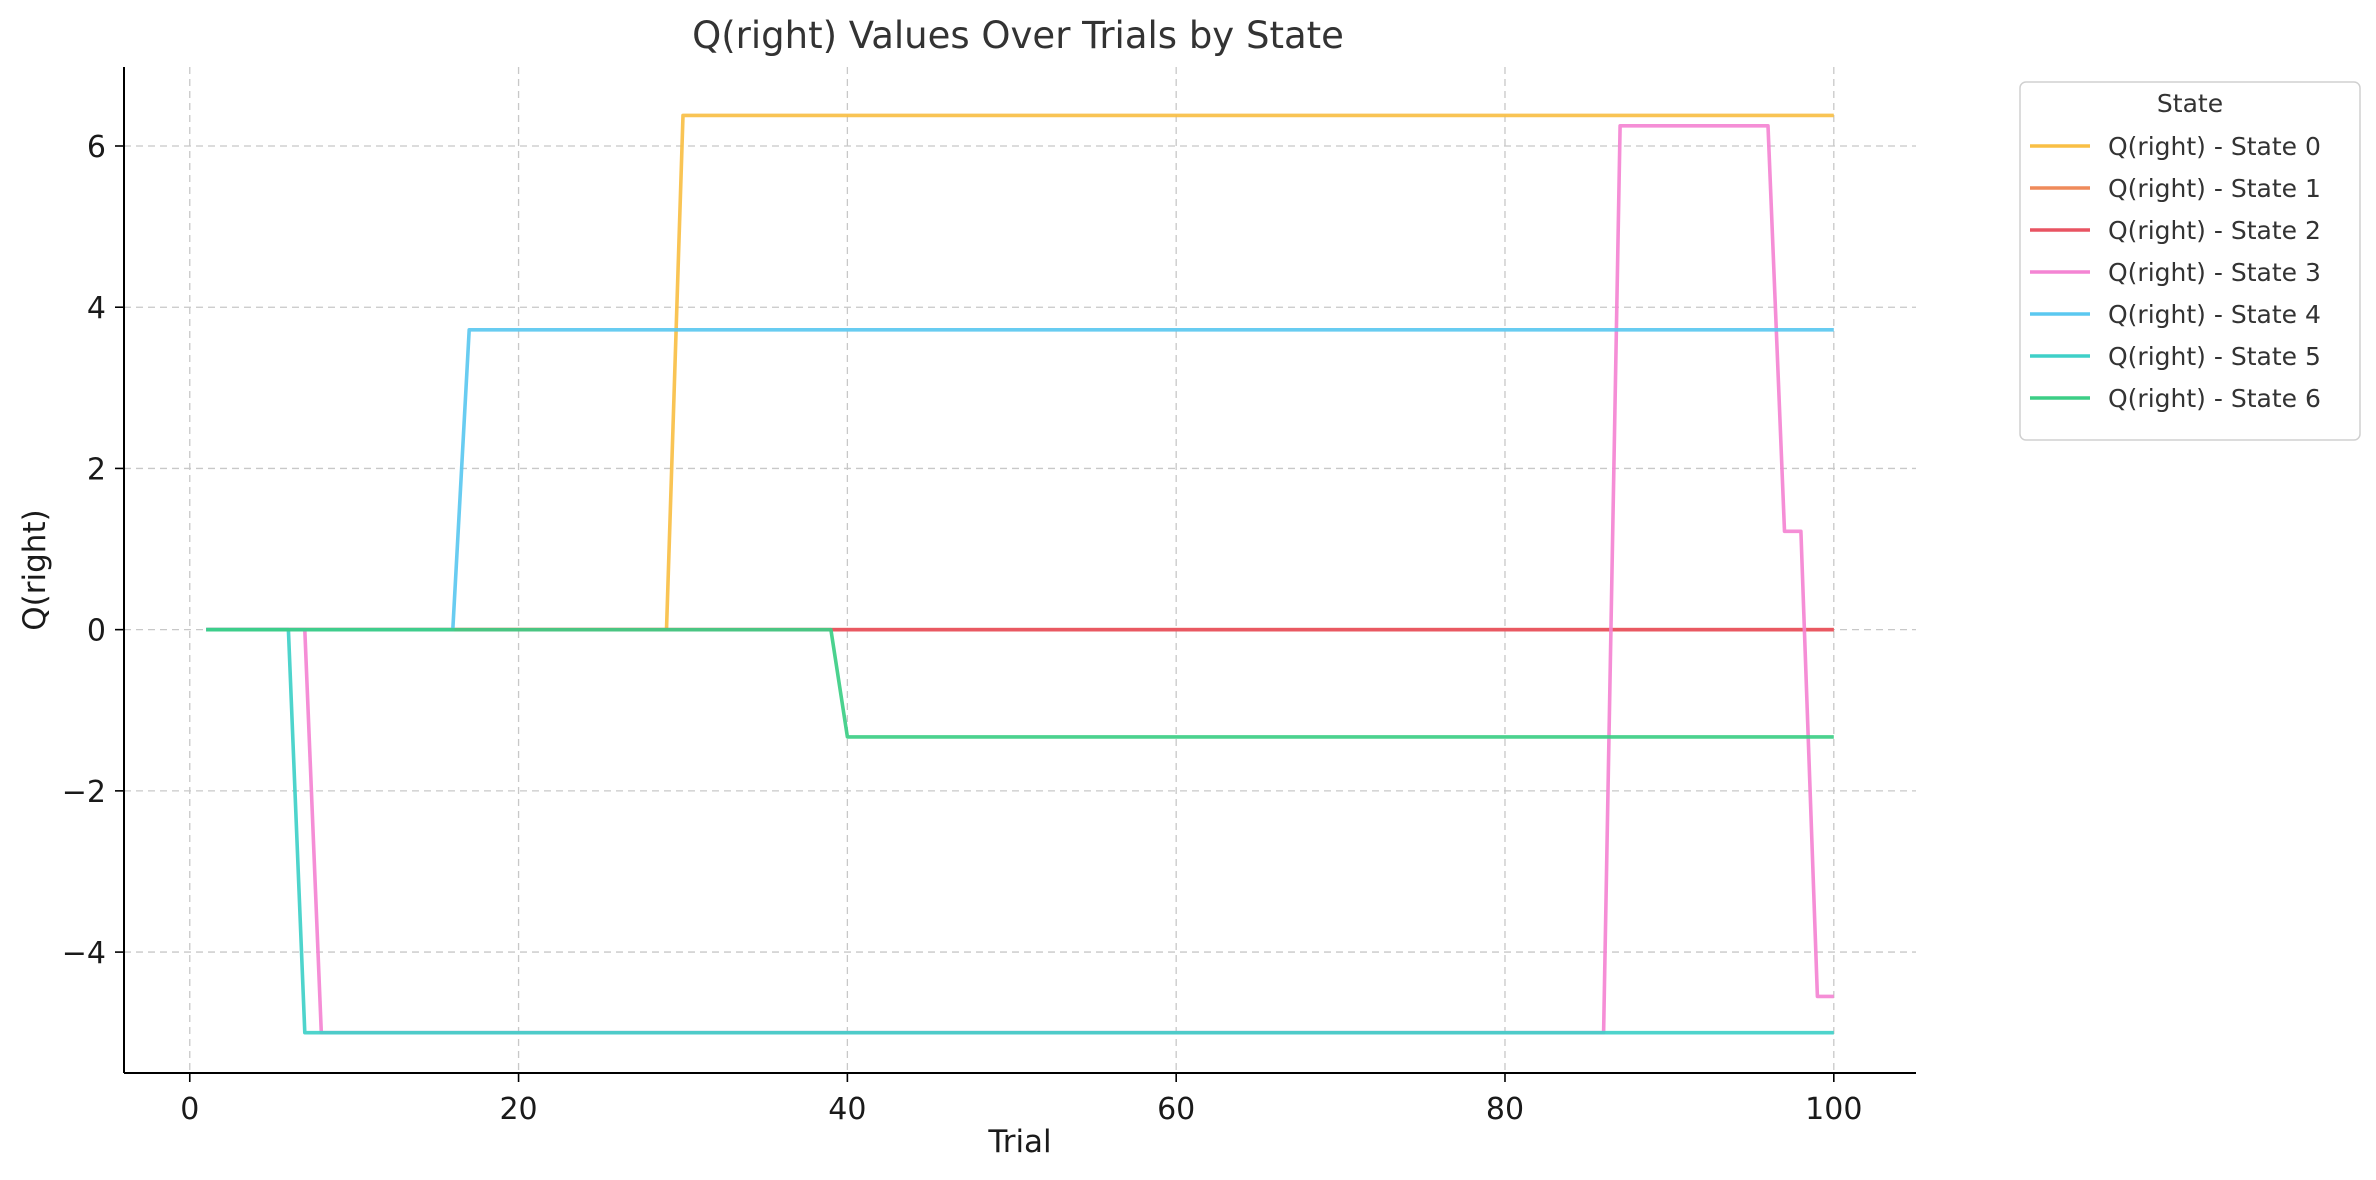 Image resolution: width=2376 pixels, height=1180 pixels. What do you see at coordinates (518, 1109) in the screenshot?
I see `x-tick-label: 20` at bounding box center [518, 1109].